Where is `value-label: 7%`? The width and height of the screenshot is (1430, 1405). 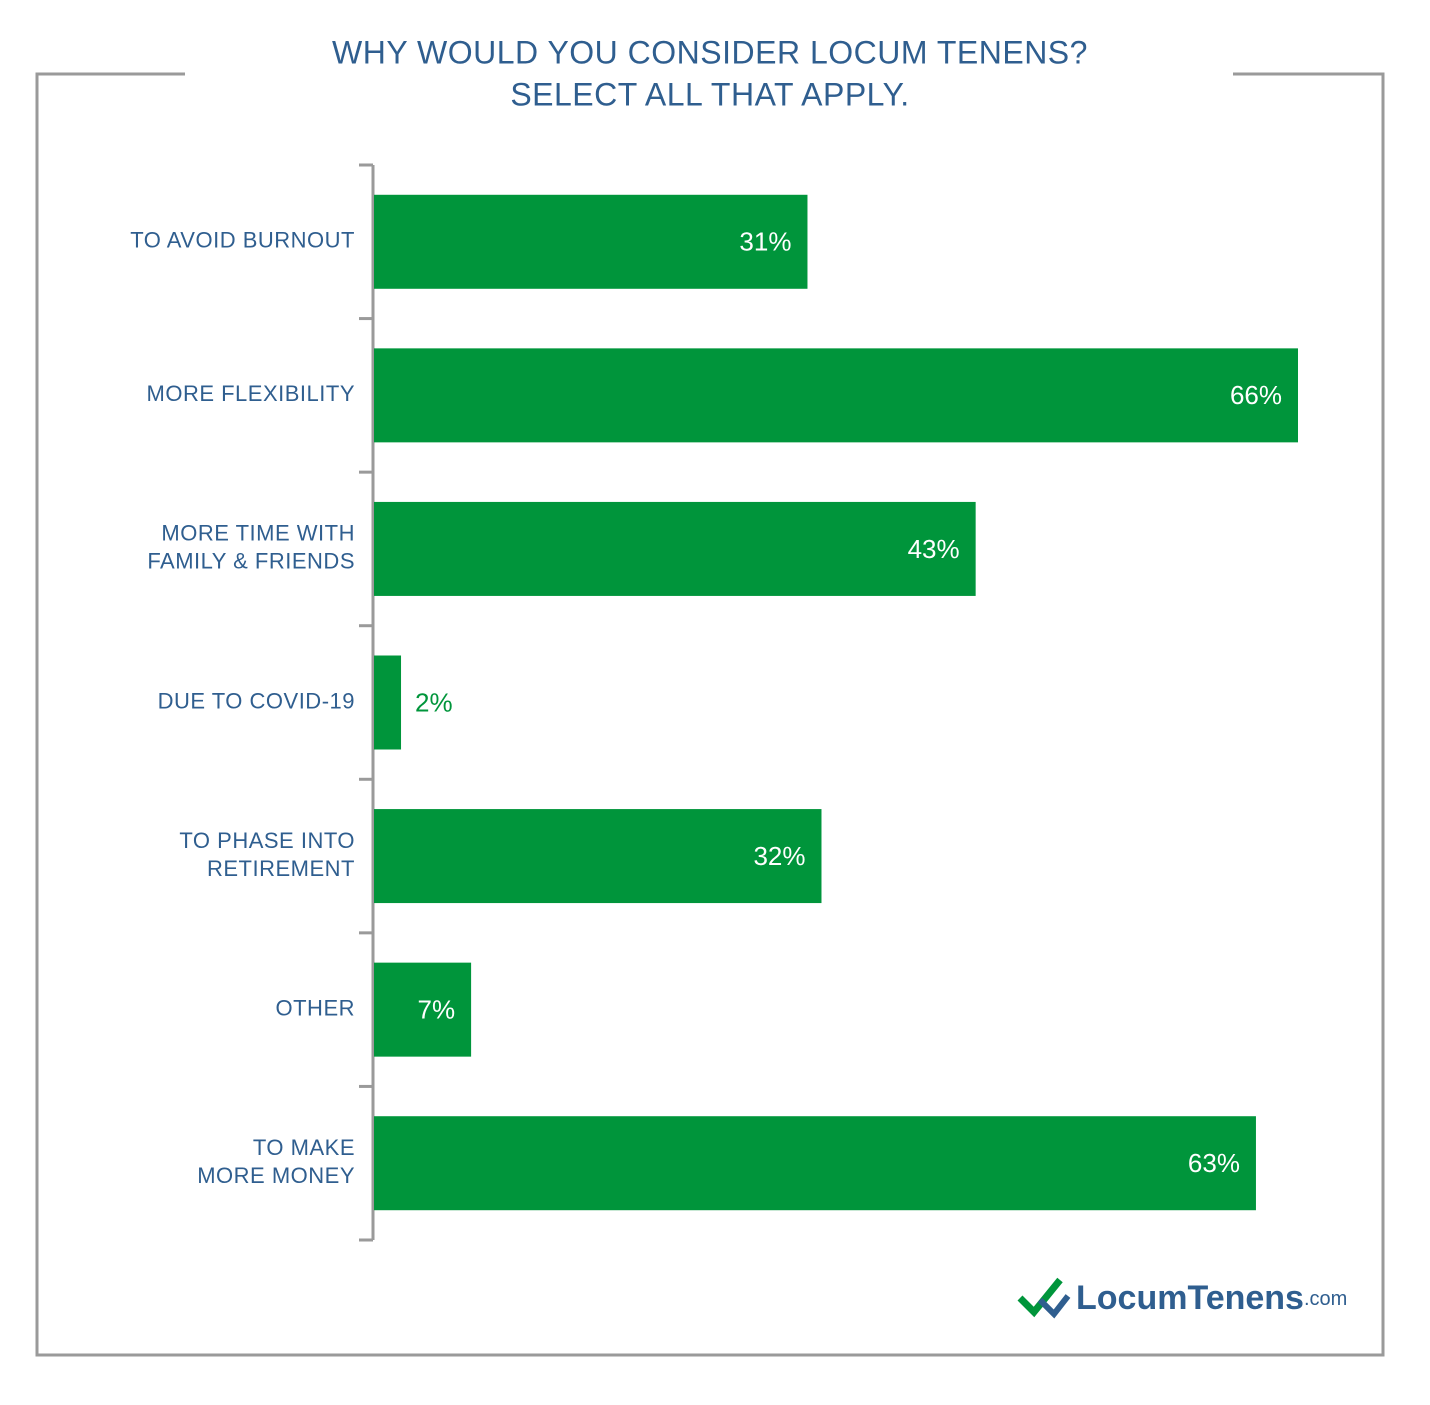
value-label: 7% is located at coordinates (437, 1010).